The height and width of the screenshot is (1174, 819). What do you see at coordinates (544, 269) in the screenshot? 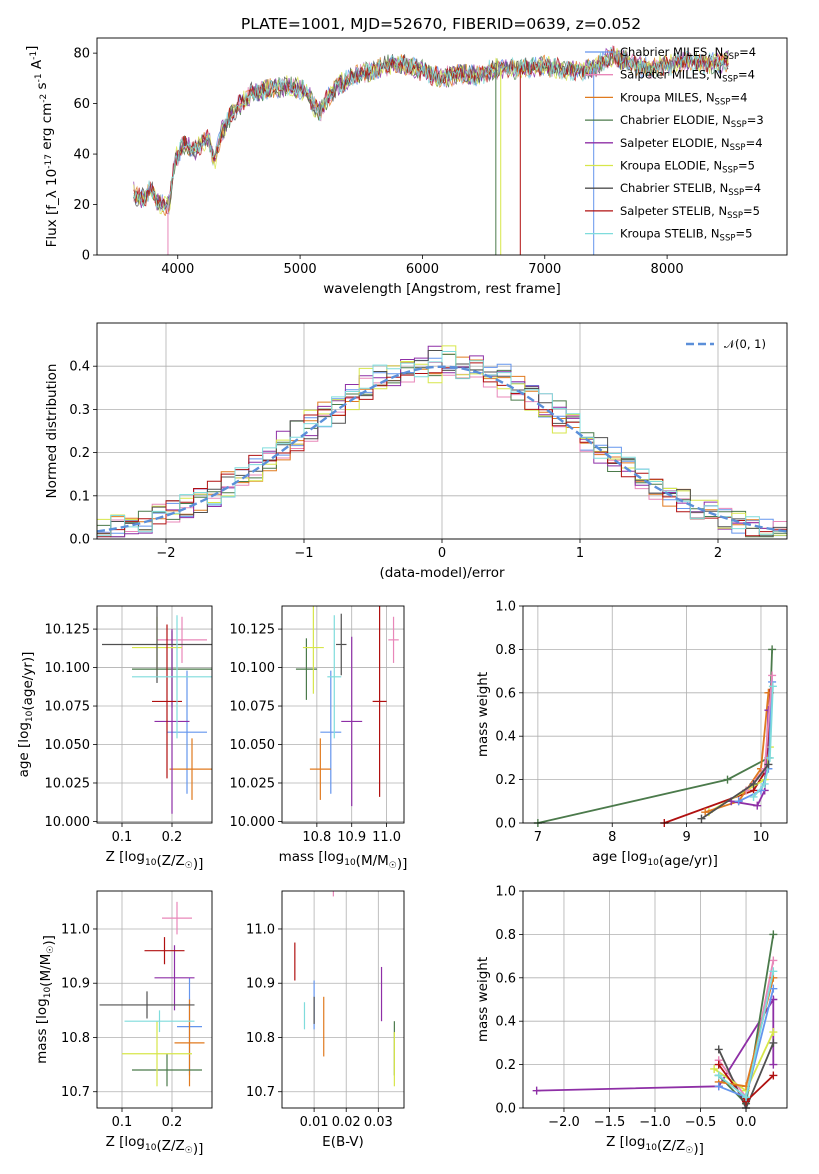
I see `x-tick-label: 7000` at bounding box center [544, 269].